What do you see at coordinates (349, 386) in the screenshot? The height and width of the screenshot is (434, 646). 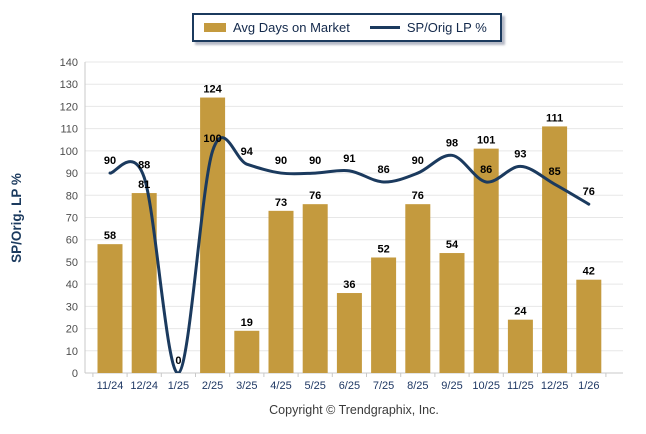 I see `x-axis-label: 6/25` at bounding box center [349, 386].